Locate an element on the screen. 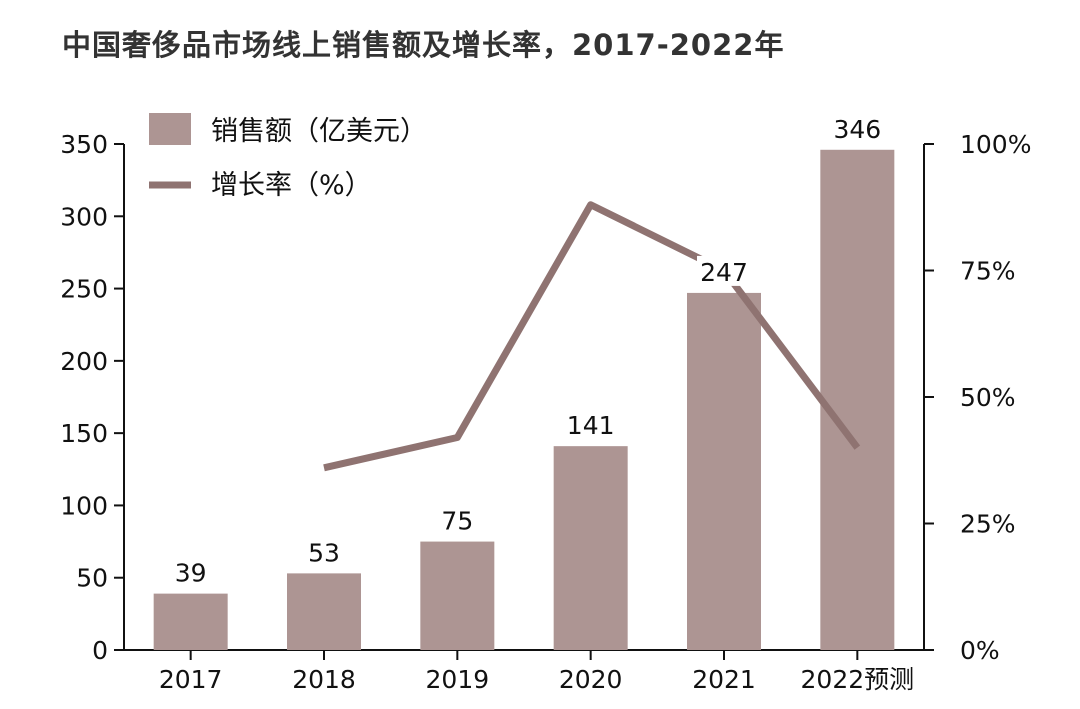 The image size is (1080, 709). y-right-tick-label: 0% is located at coordinates (980, 650).